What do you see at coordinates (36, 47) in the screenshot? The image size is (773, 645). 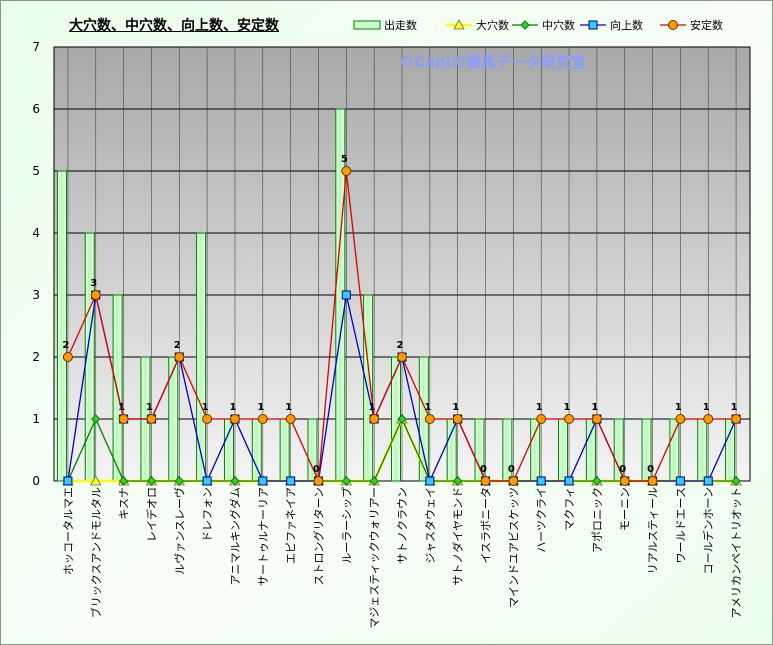 I see `y-tick-label: 7` at bounding box center [36, 47].